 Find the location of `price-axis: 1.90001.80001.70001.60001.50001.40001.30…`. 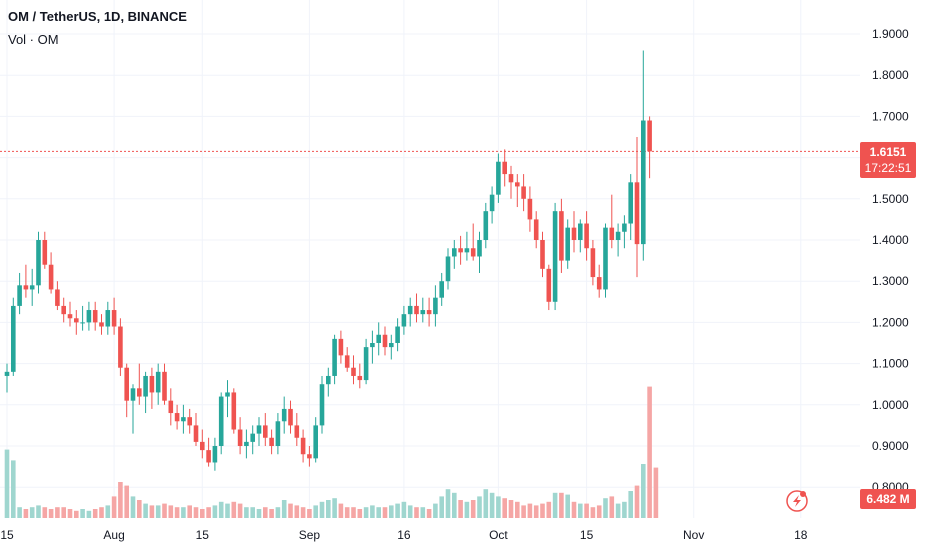

price-axis: 1.90001.80001.70001.60001.50001.40001.30… is located at coordinates (890, 260).